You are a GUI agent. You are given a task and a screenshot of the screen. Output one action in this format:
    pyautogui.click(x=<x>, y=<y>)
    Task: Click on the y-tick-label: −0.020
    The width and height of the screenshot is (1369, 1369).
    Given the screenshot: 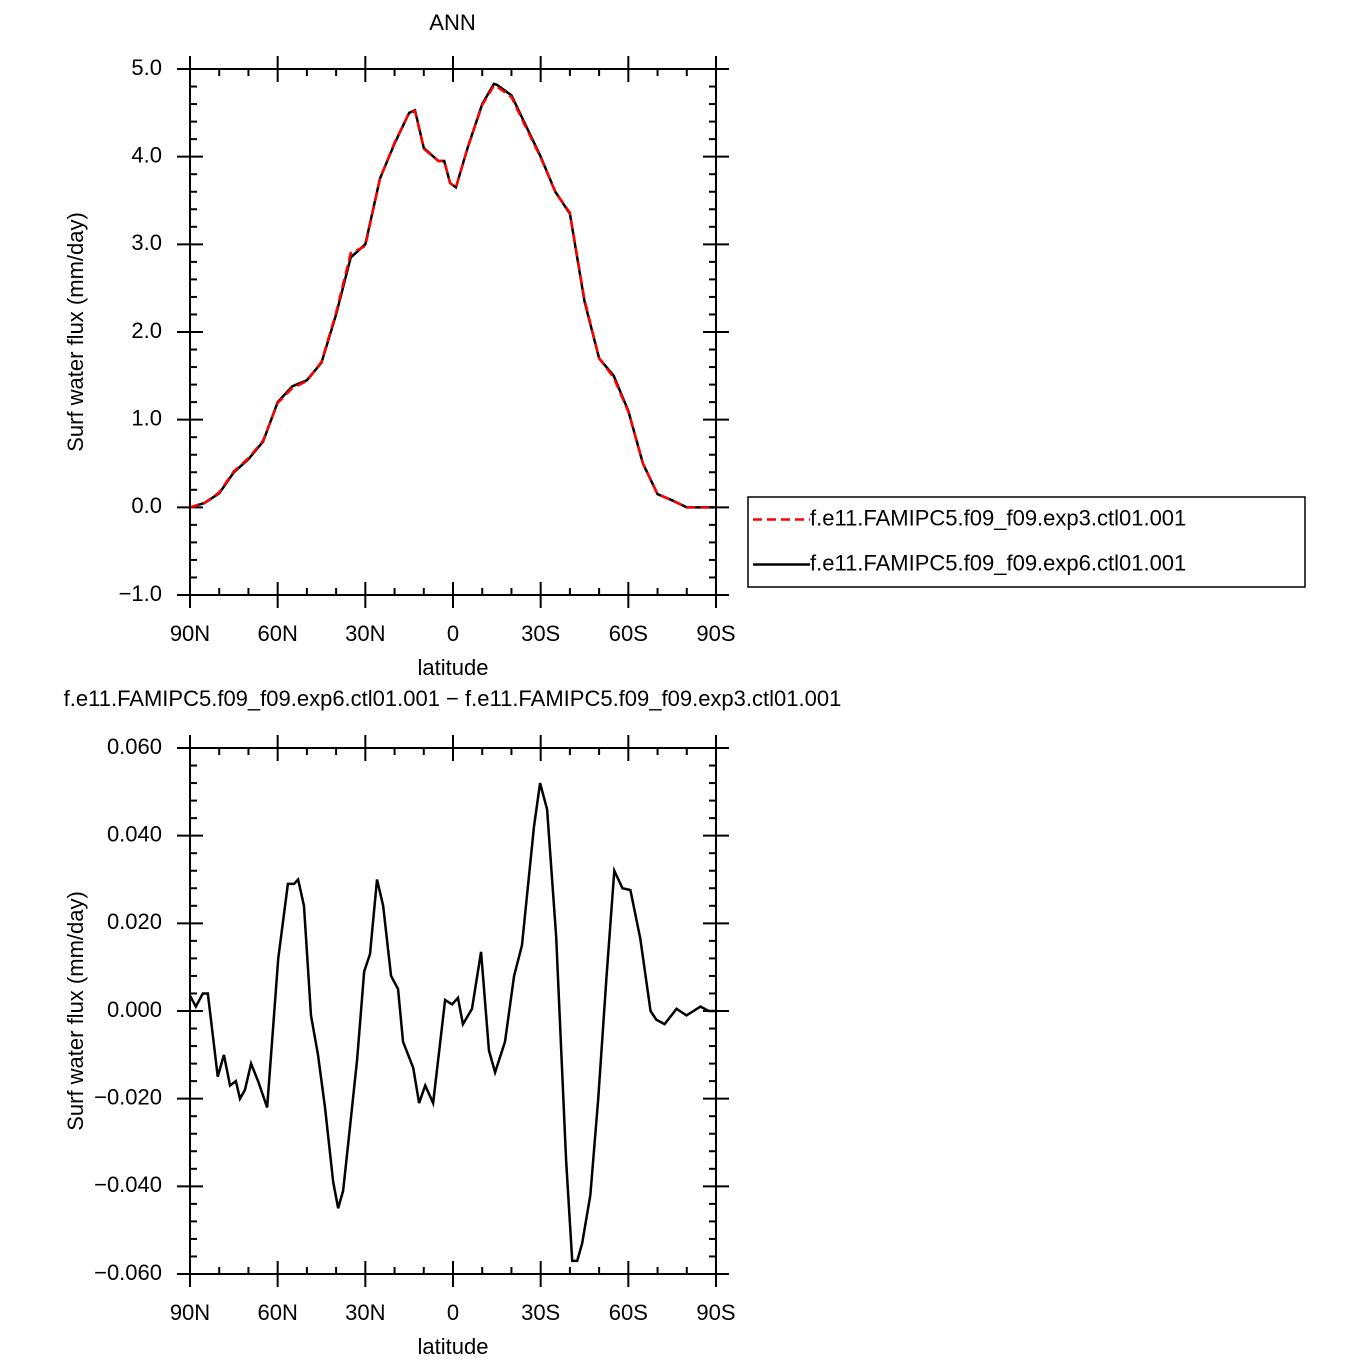 What is the action you would take?
    pyautogui.click(x=128, y=1096)
    